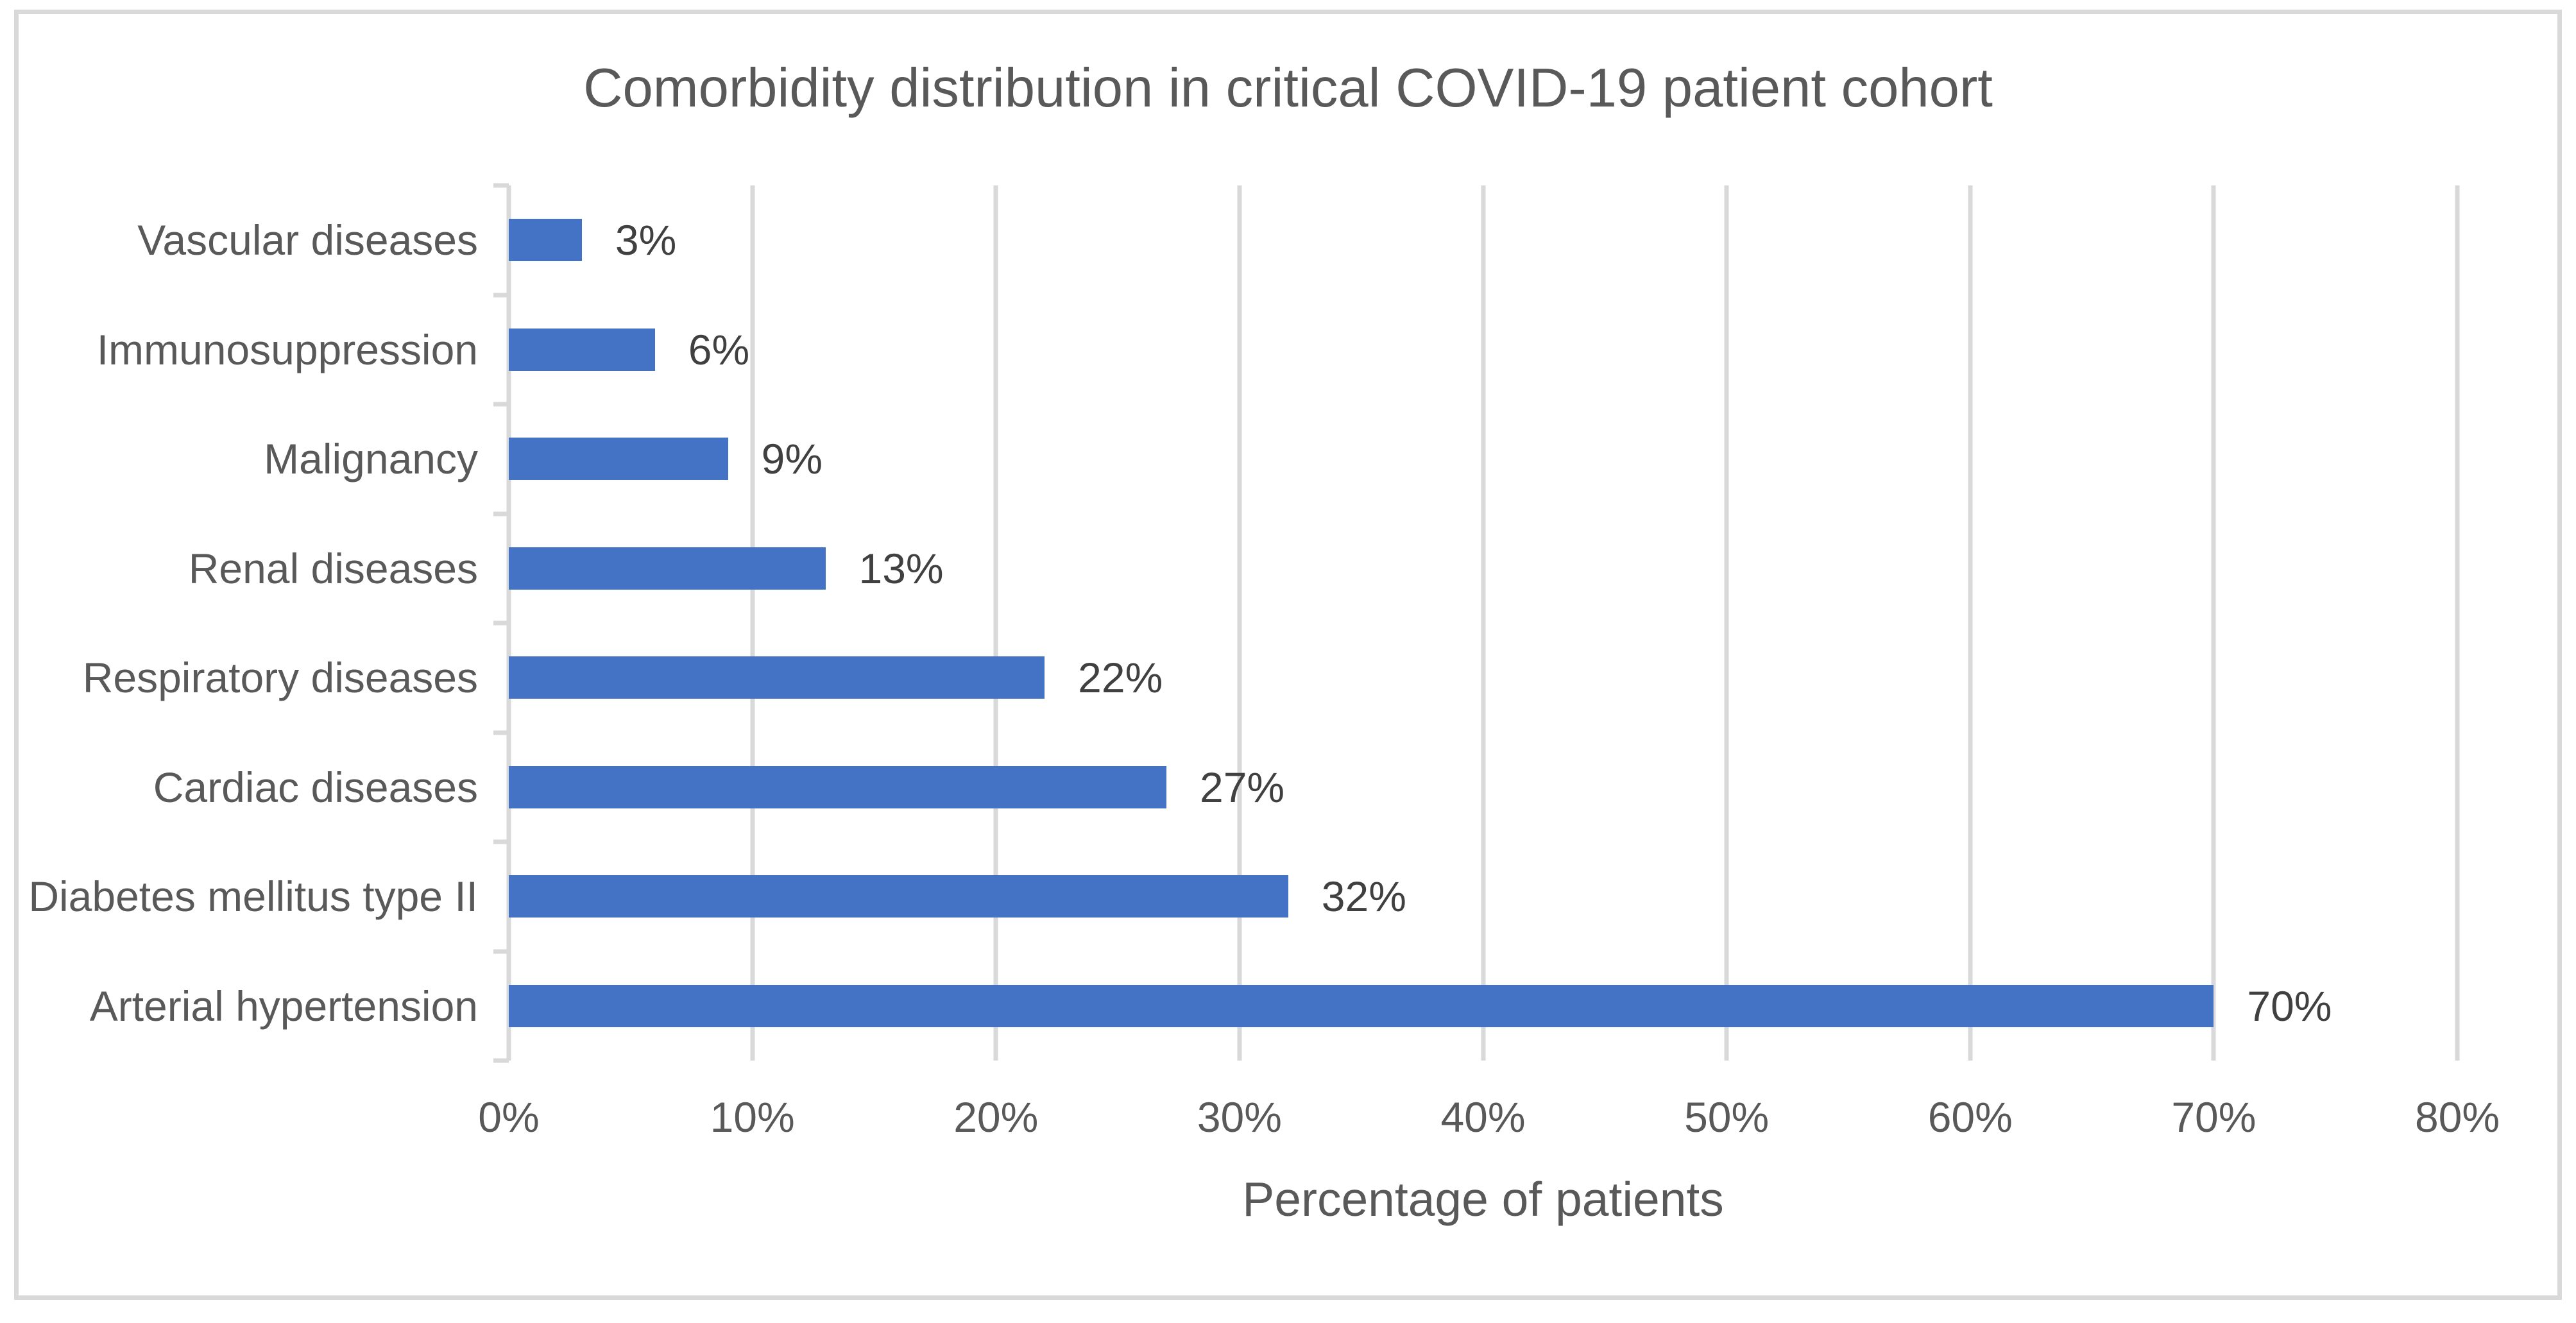  Describe the element at coordinates (996, 1117) in the screenshot. I see `x-tick-label: 20%` at that location.